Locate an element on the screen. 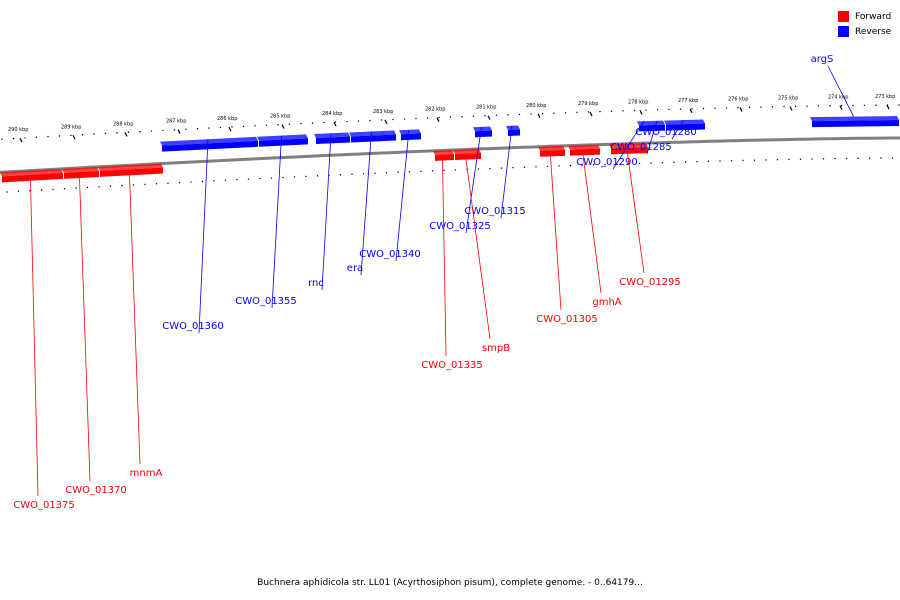  gene-label: CWO_01295 is located at coordinates (650, 282).